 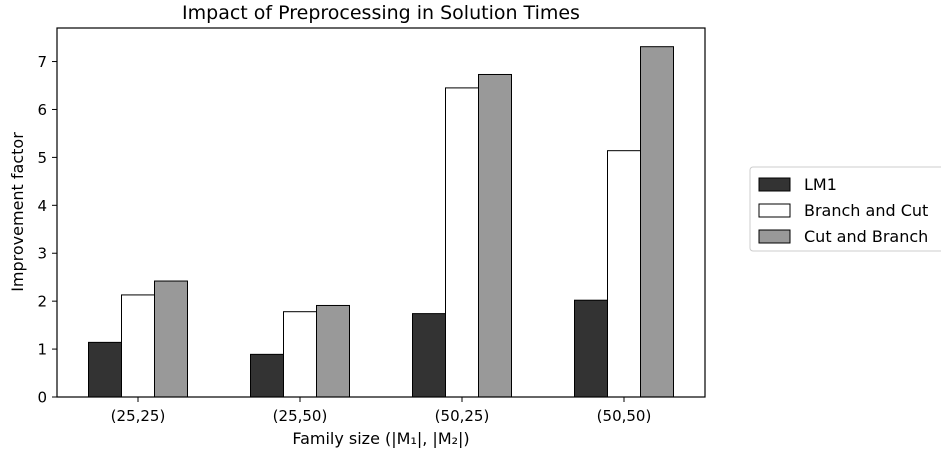 I want to click on y-tick-label: 6, so click(x=42, y=110).